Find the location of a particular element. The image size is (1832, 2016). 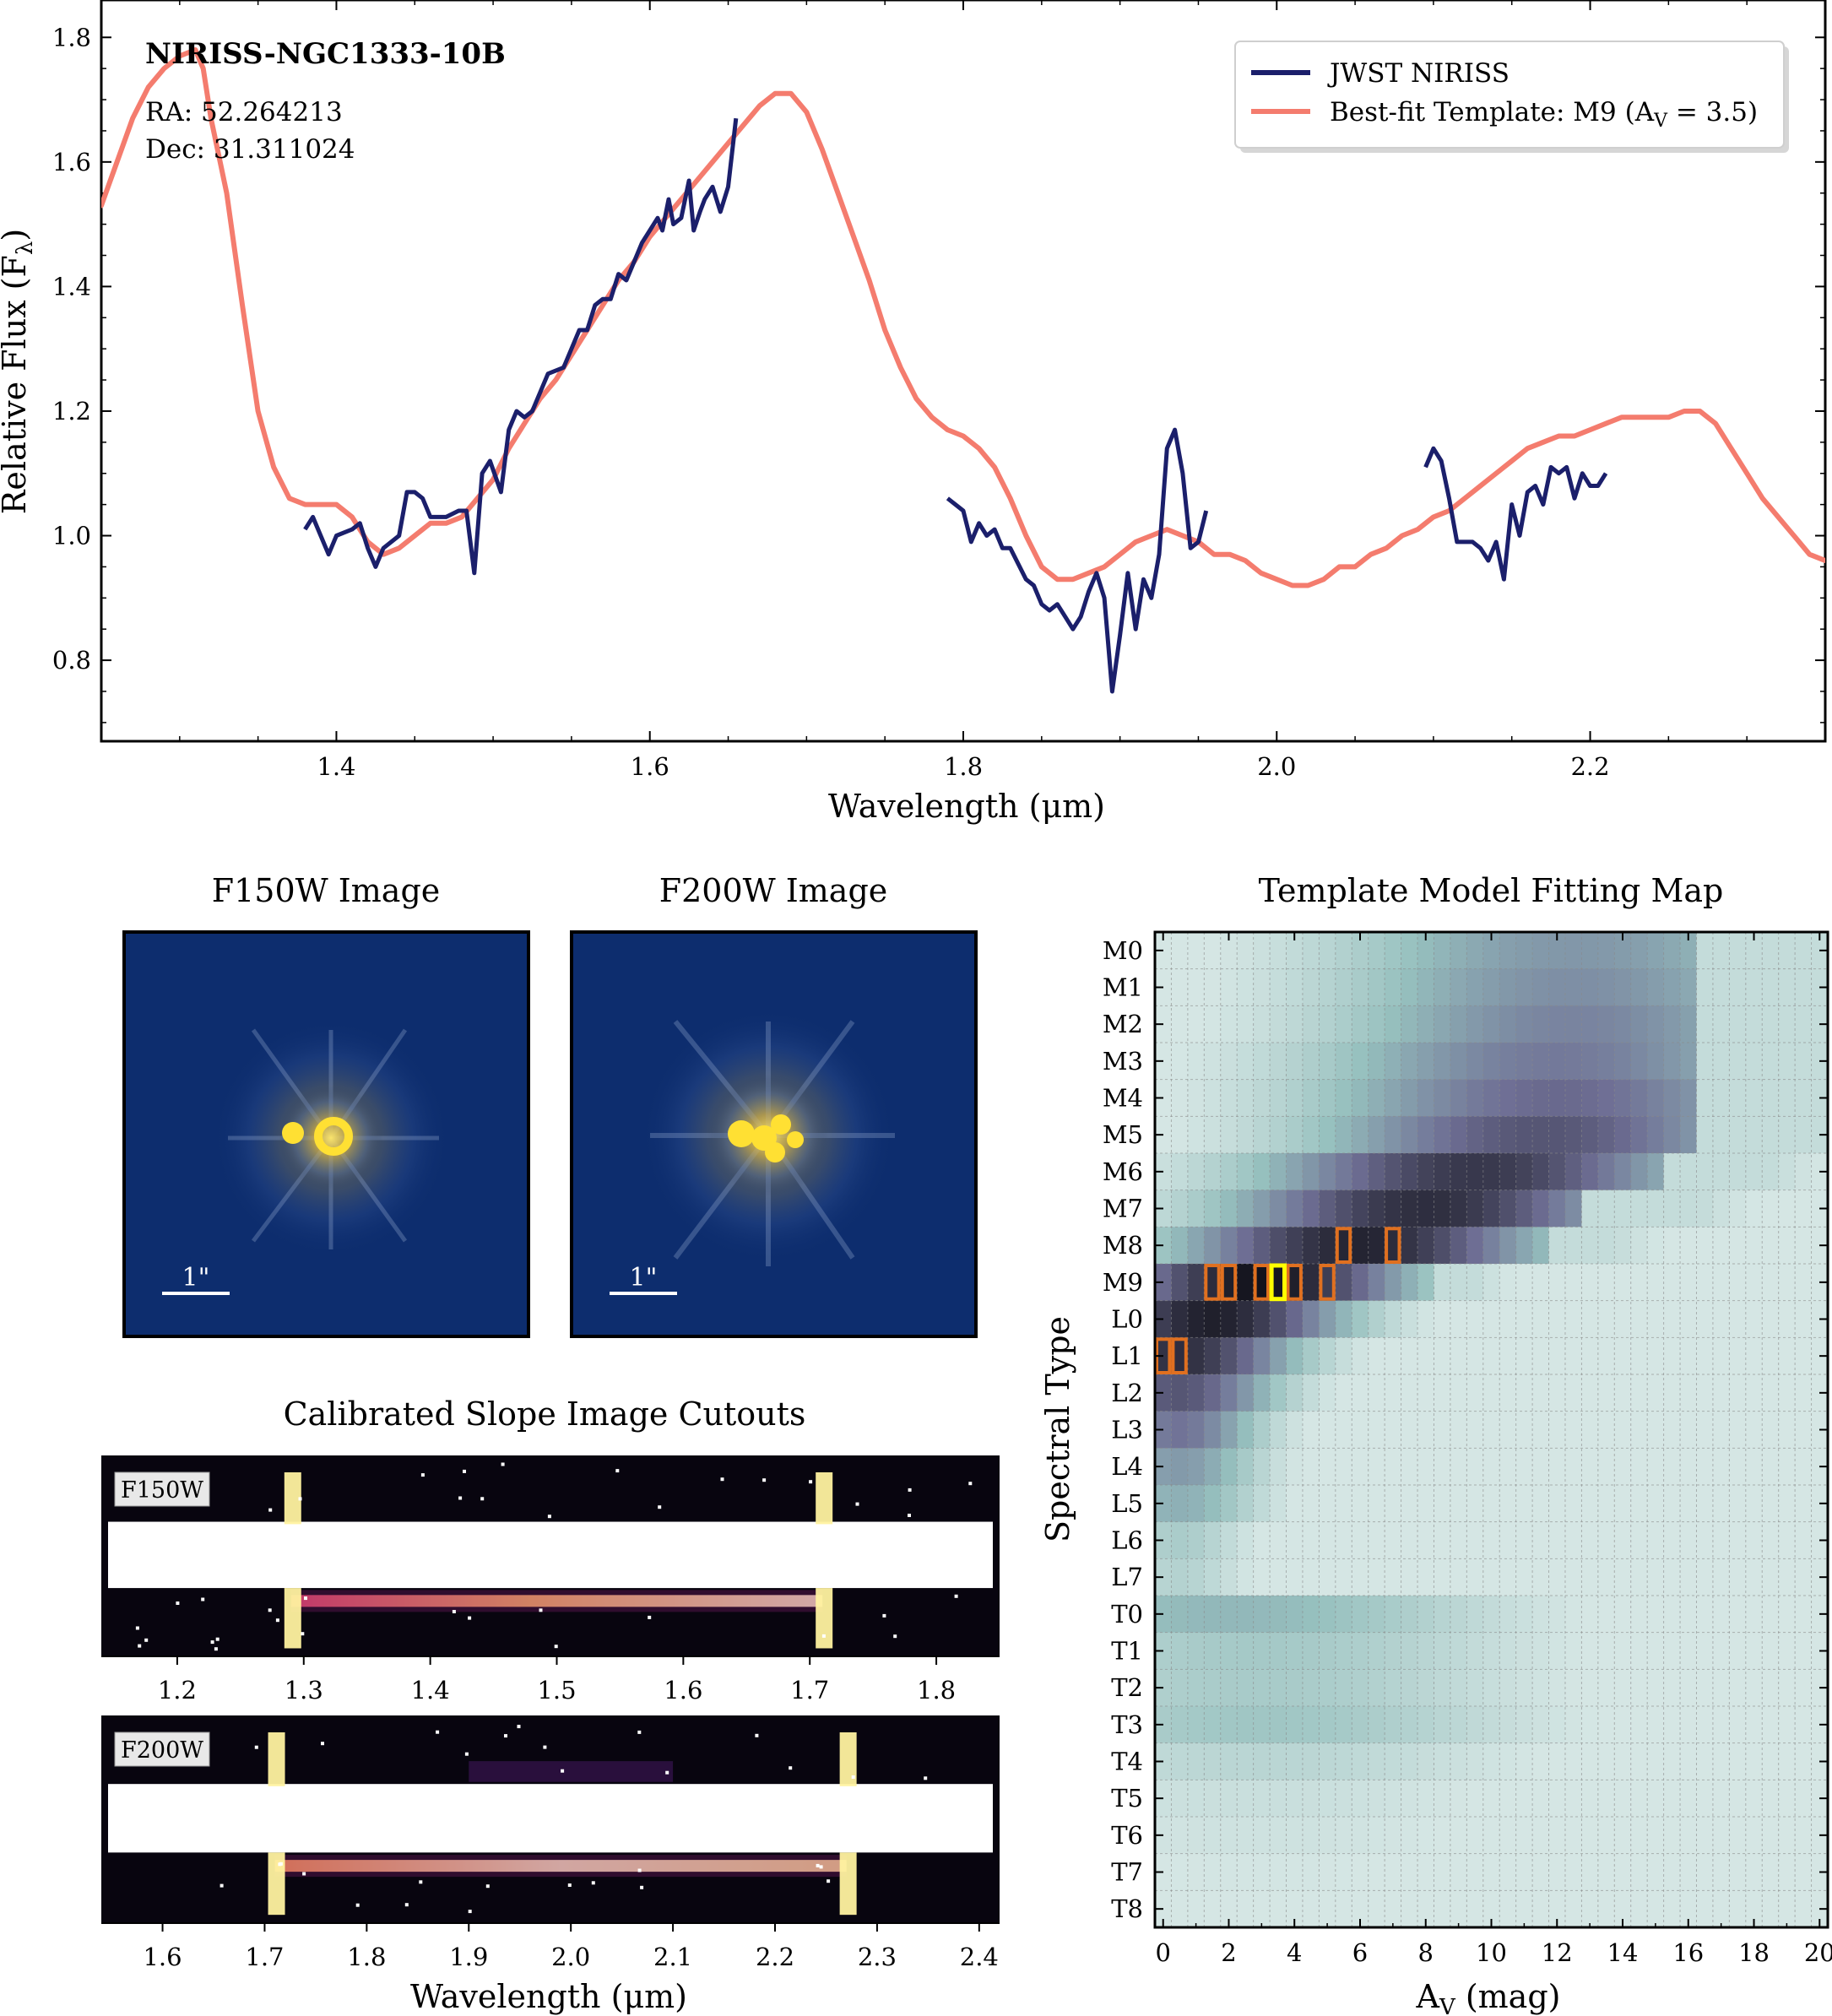

fitting-map-y-label: Spectral Type is located at coordinates (1057, 1429).